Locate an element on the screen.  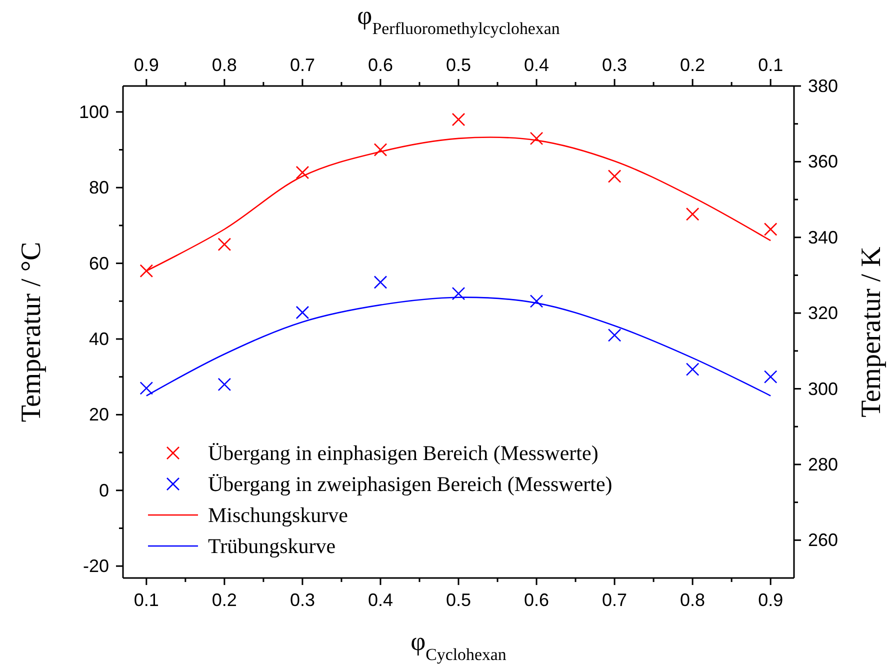
y-tick-label: 60 is located at coordinates (98, 263).